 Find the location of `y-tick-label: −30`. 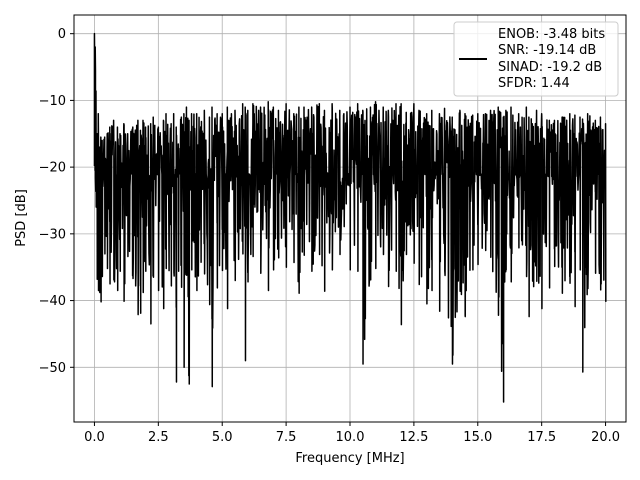

y-tick-label: −30 is located at coordinates (52, 234).